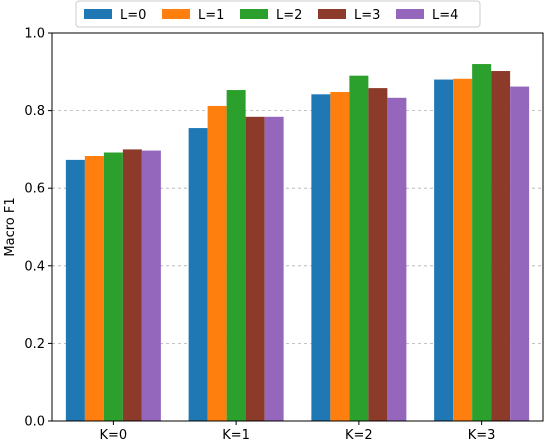 The image size is (550, 443). Describe the element at coordinates (34, 34) in the screenshot. I see `y-tick-label: 1.0` at that location.